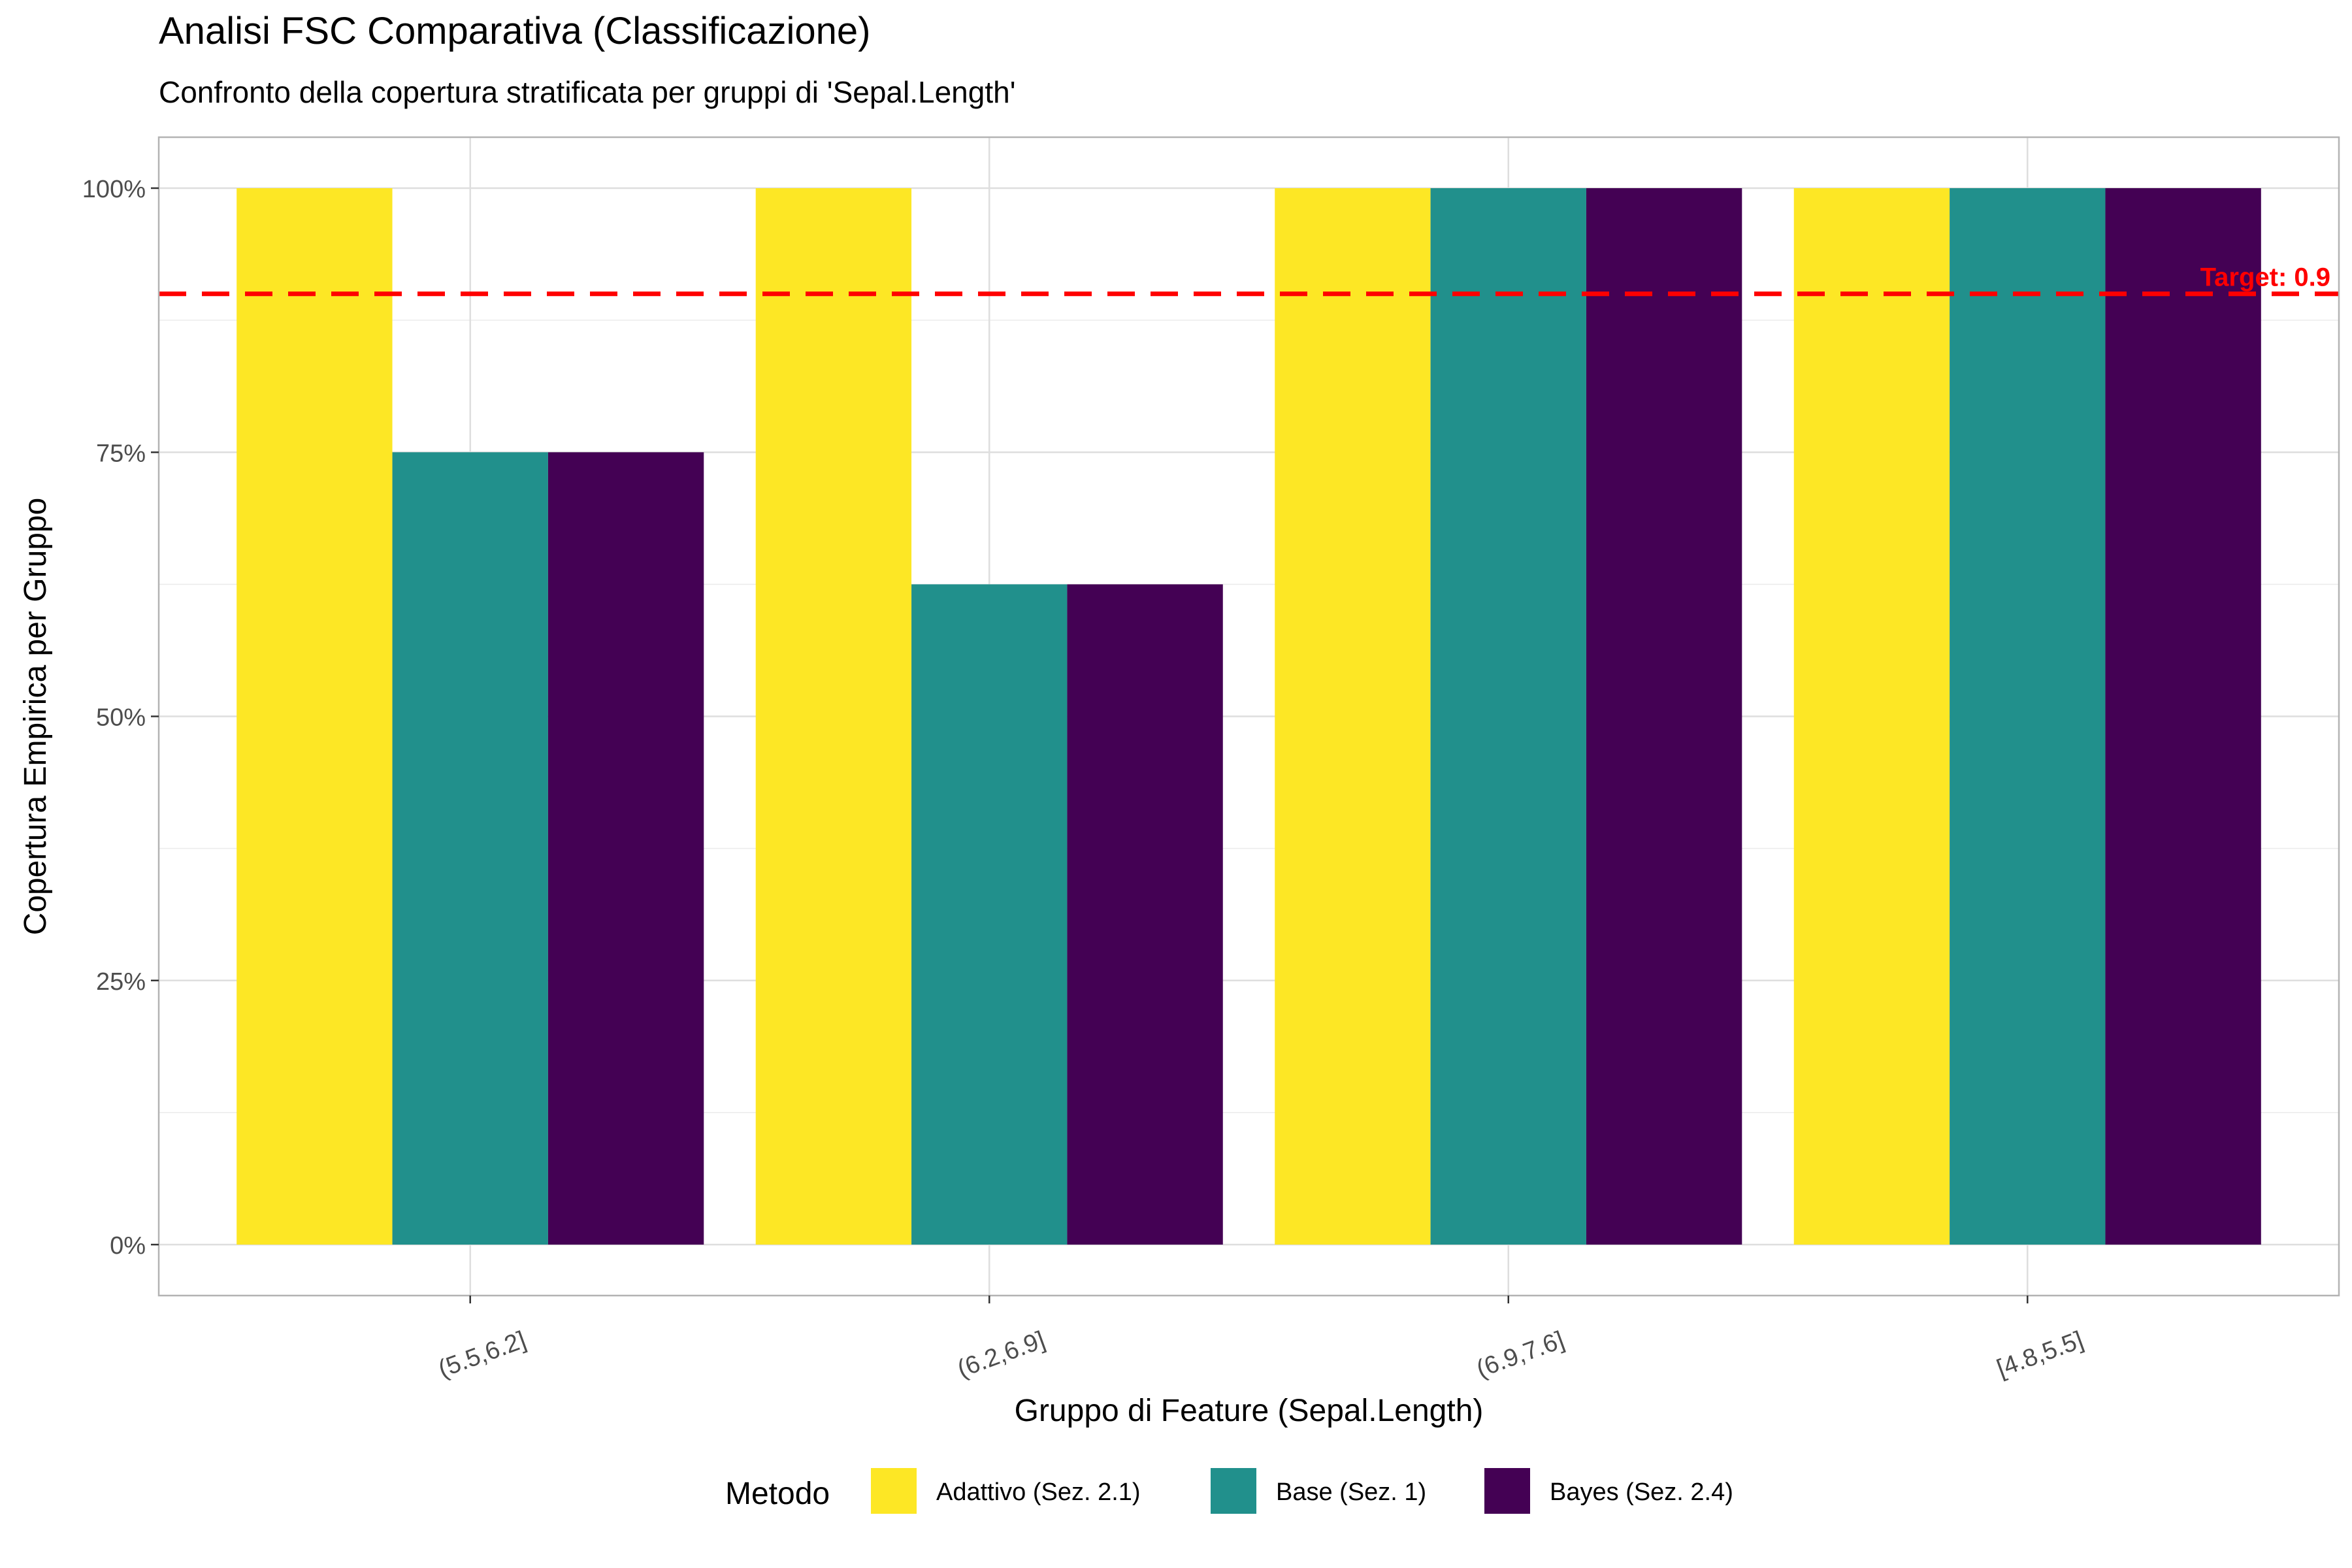 This screenshot has width=2352, height=1568. Describe the element at coordinates (481, 1354) in the screenshot. I see `x-tick-label: (5.5,6.2]` at that location.